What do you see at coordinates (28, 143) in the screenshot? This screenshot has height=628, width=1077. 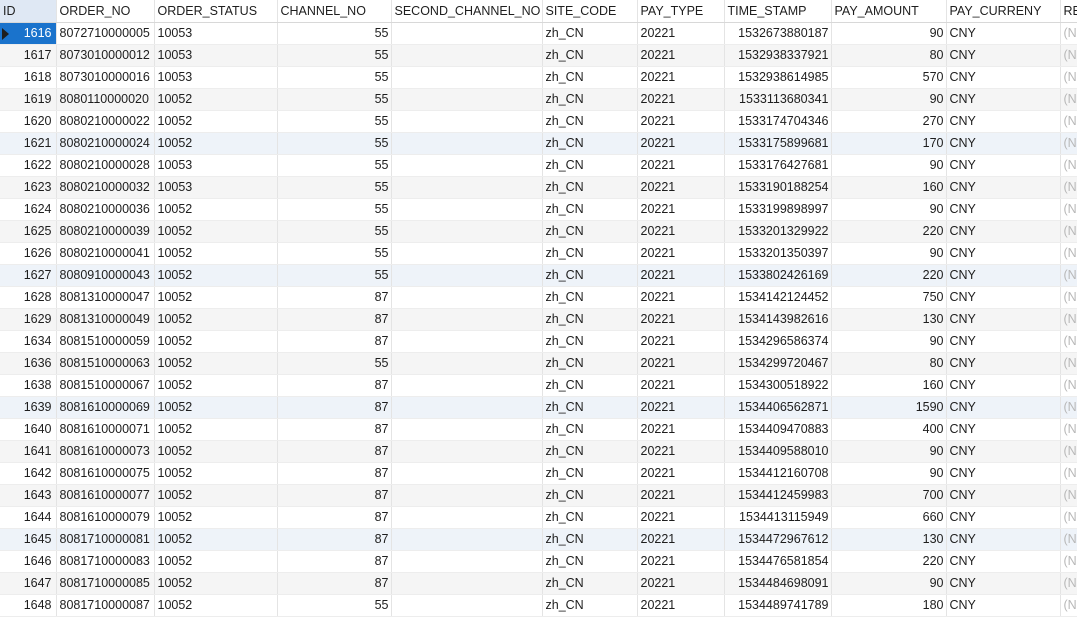 I see `cell-id: 1621` at bounding box center [28, 143].